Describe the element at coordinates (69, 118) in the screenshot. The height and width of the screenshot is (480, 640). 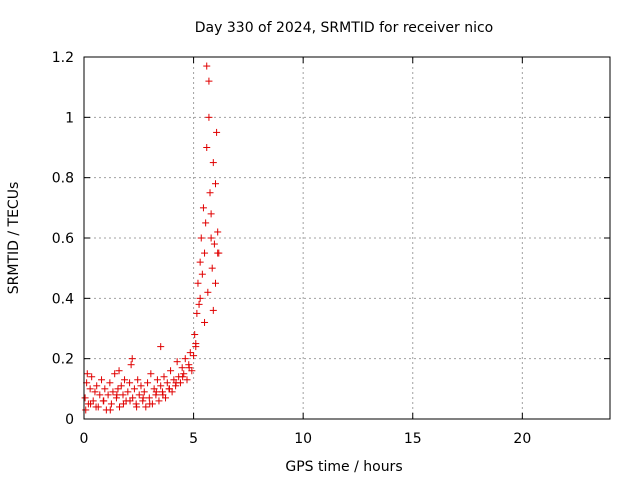
I see `y-tick-label: 1` at that location.